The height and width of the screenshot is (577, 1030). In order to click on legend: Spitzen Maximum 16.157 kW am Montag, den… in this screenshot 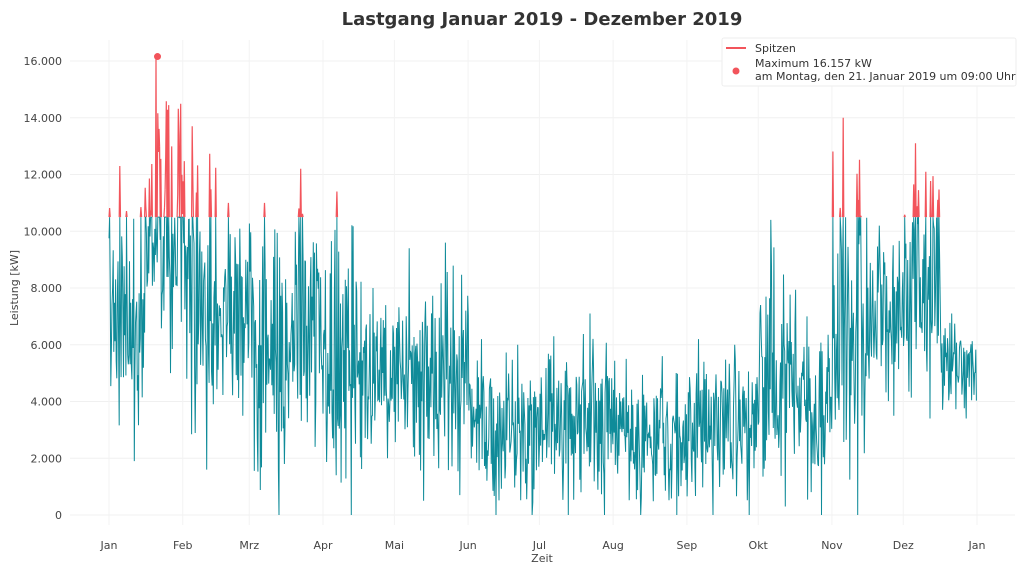, I will do `click(869, 62)`.